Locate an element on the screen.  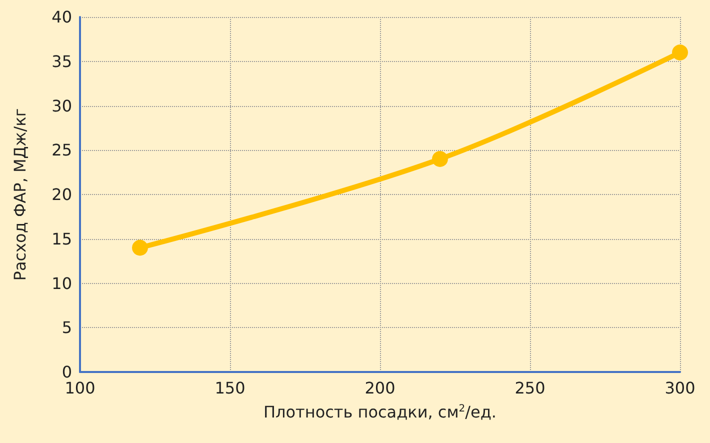
x-tick-label: 100 is located at coordinates (80, 388).